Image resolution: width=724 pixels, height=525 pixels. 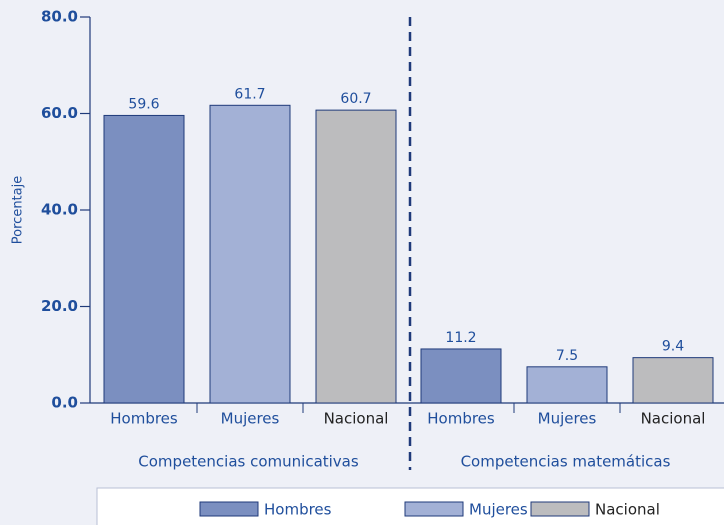 I want to click on y-axis-label: Porcentaje, so click(x=18, y=210).